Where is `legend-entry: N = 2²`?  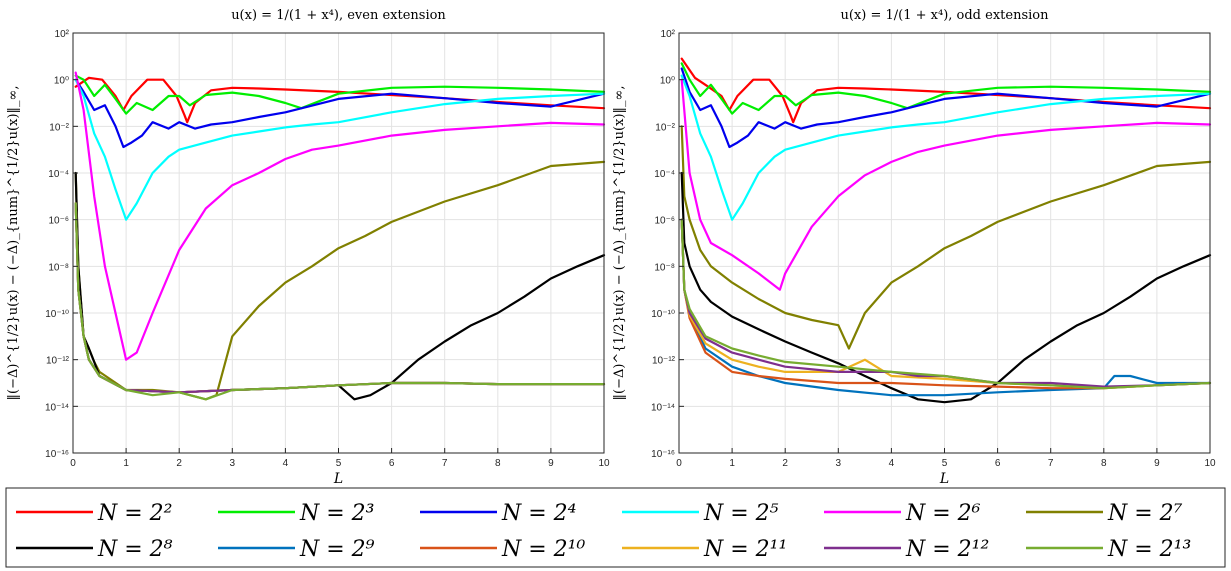
legend-entry: N = 2² is located at coordinates (94, 513).